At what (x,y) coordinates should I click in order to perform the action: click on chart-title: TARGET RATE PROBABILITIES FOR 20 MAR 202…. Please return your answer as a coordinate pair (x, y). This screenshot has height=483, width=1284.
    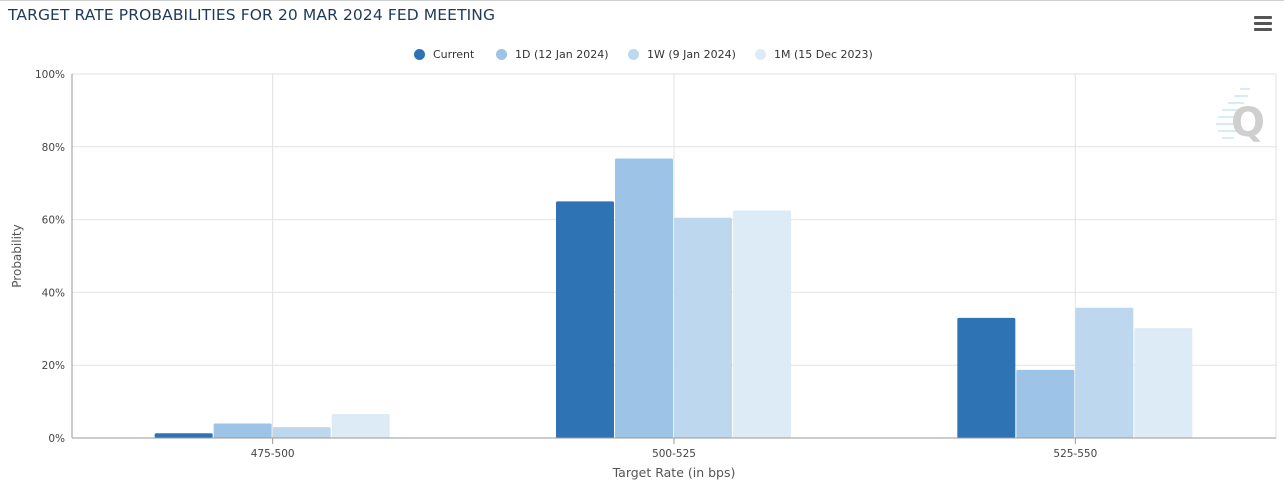
    Looking at the image, I should click on (252, 15).